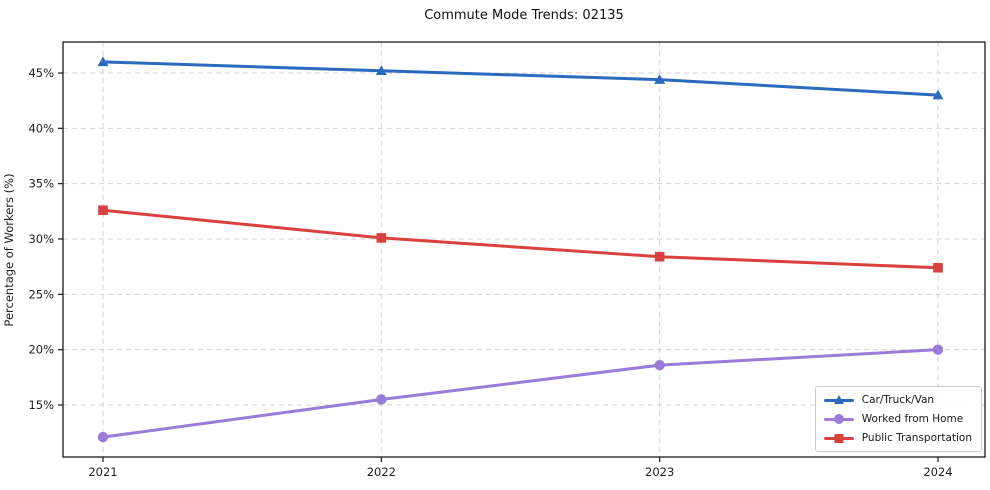  What do you see at coordinates (41, 405) in the screenshot?
I see `y-tick-label: 15%` at bounding box center [41, 405].